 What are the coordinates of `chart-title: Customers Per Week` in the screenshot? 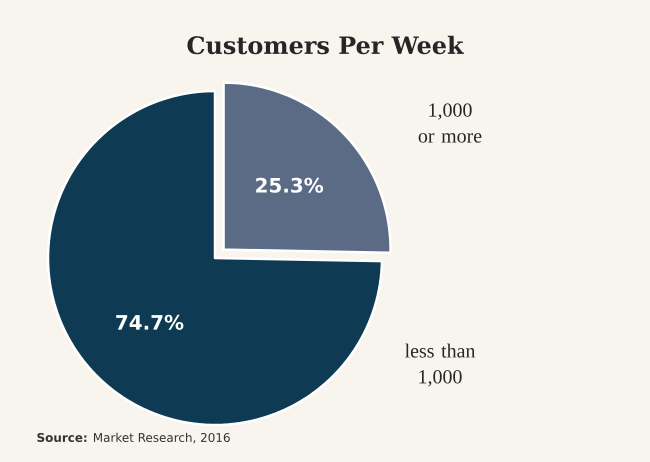 It's located at (325, 45).